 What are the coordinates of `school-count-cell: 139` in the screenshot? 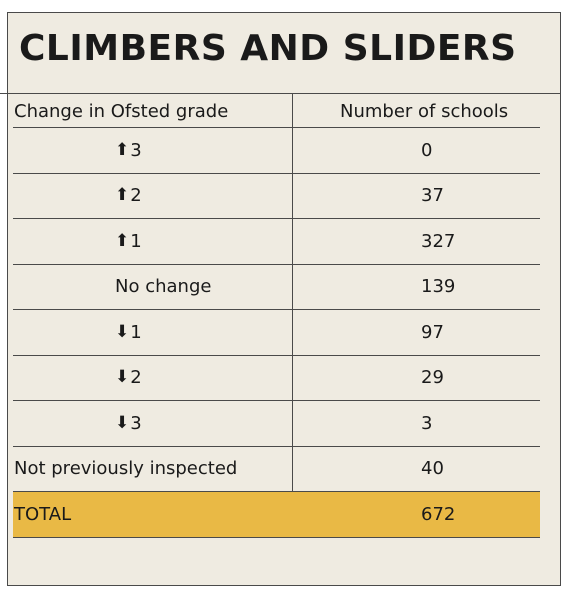 It's located at (438, 287).